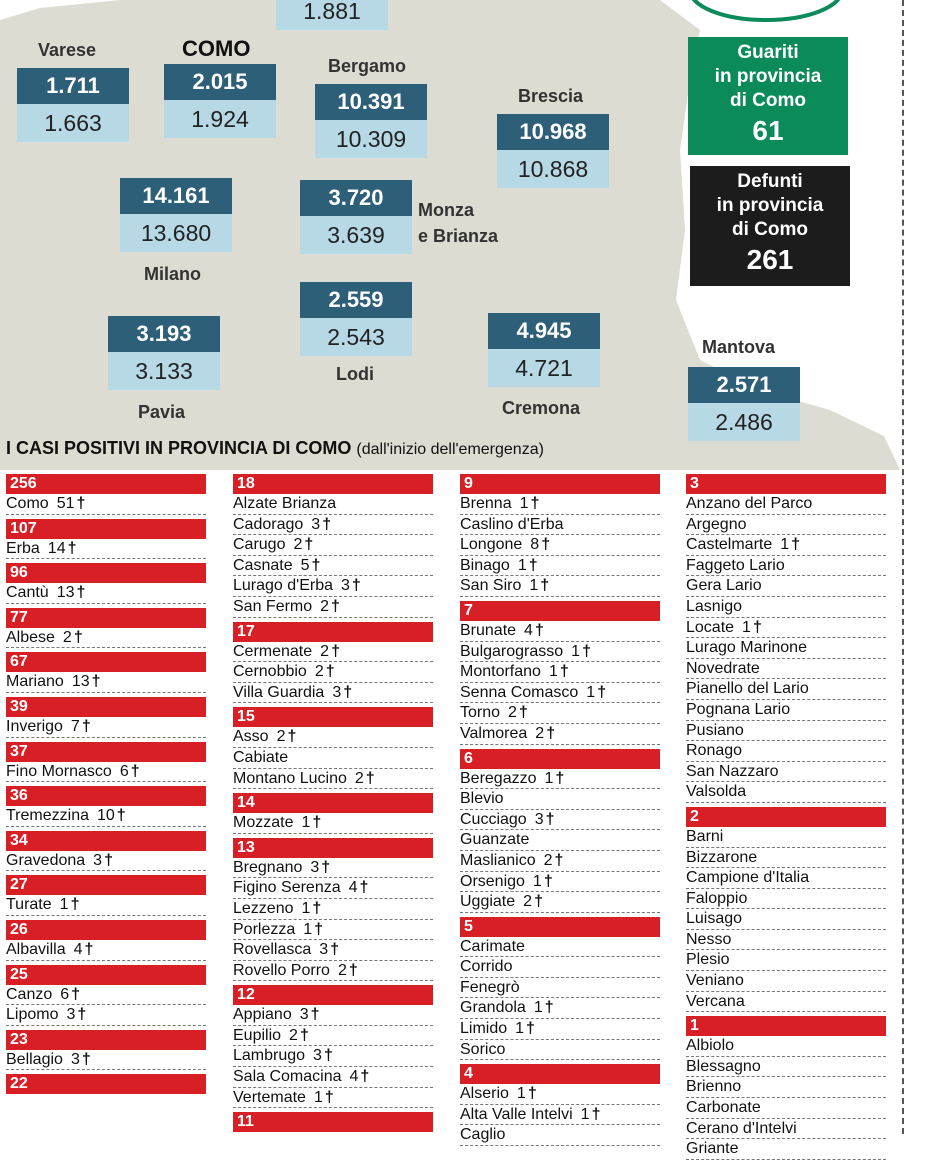 The image size is (936, 1160). I want to click on town-row: Montano Lucino 2 †, so click(333, 779).